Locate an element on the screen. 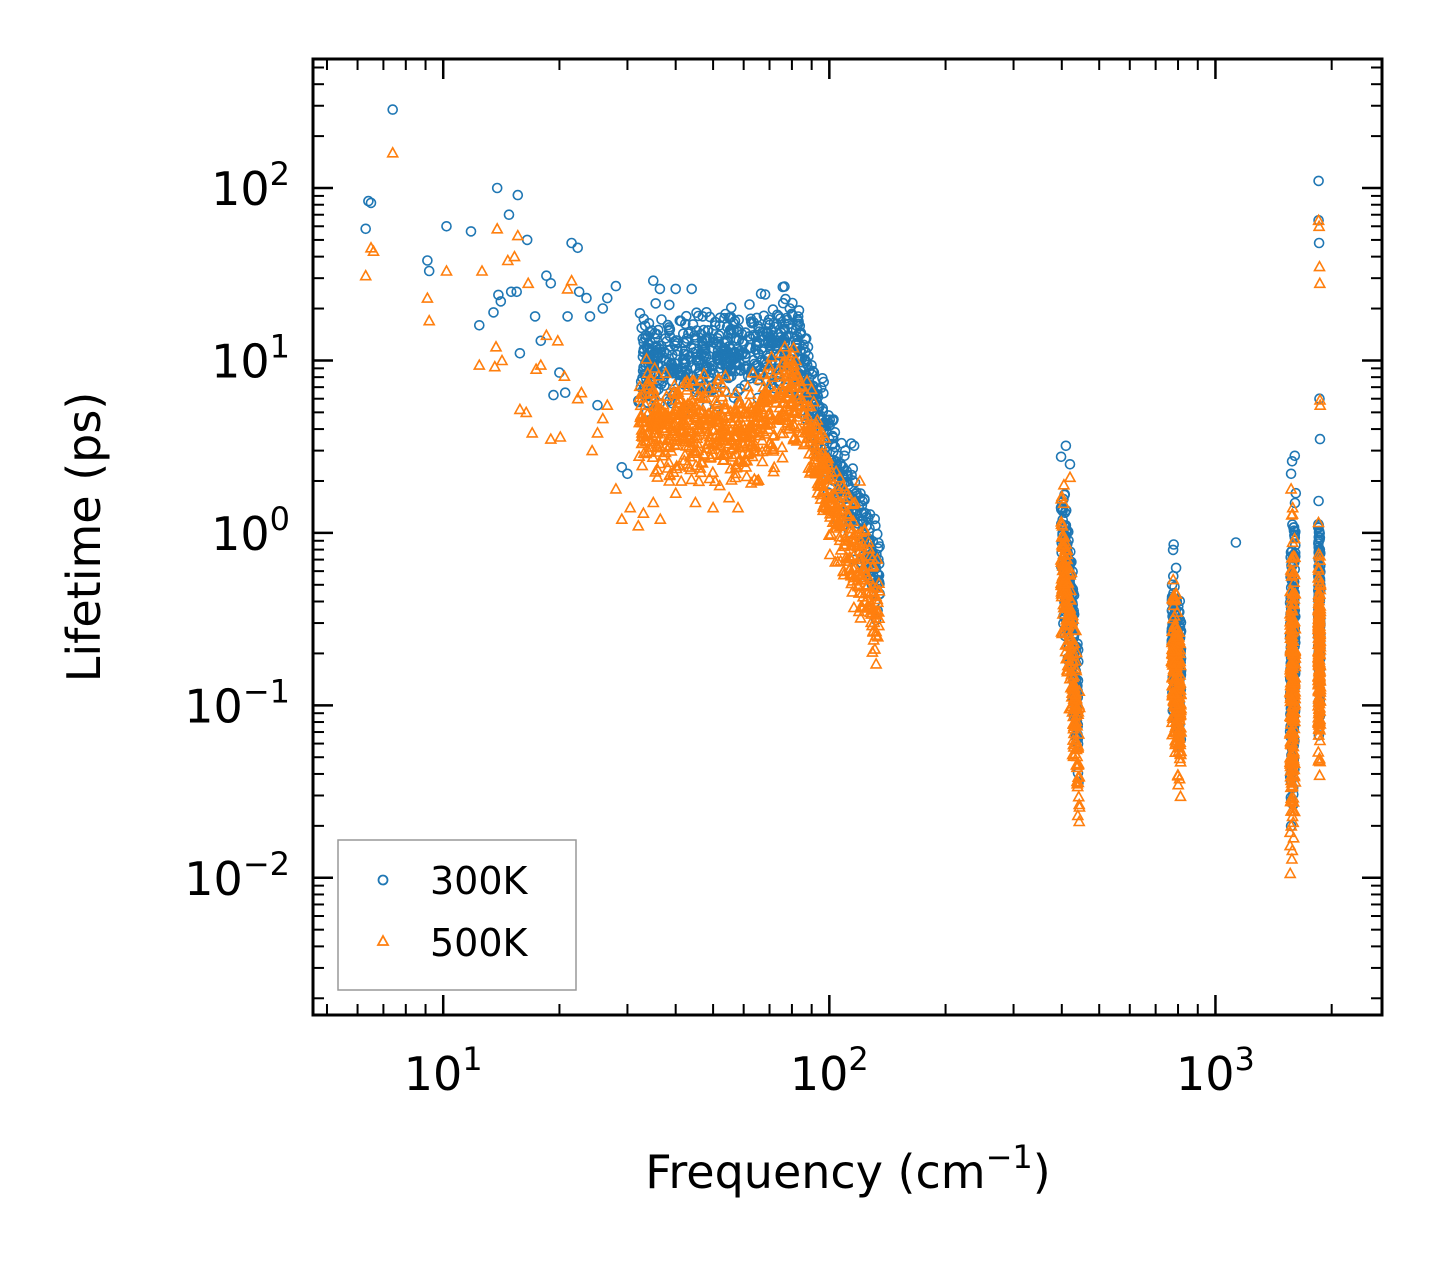  legend-box is located at coordinates (457, 915).